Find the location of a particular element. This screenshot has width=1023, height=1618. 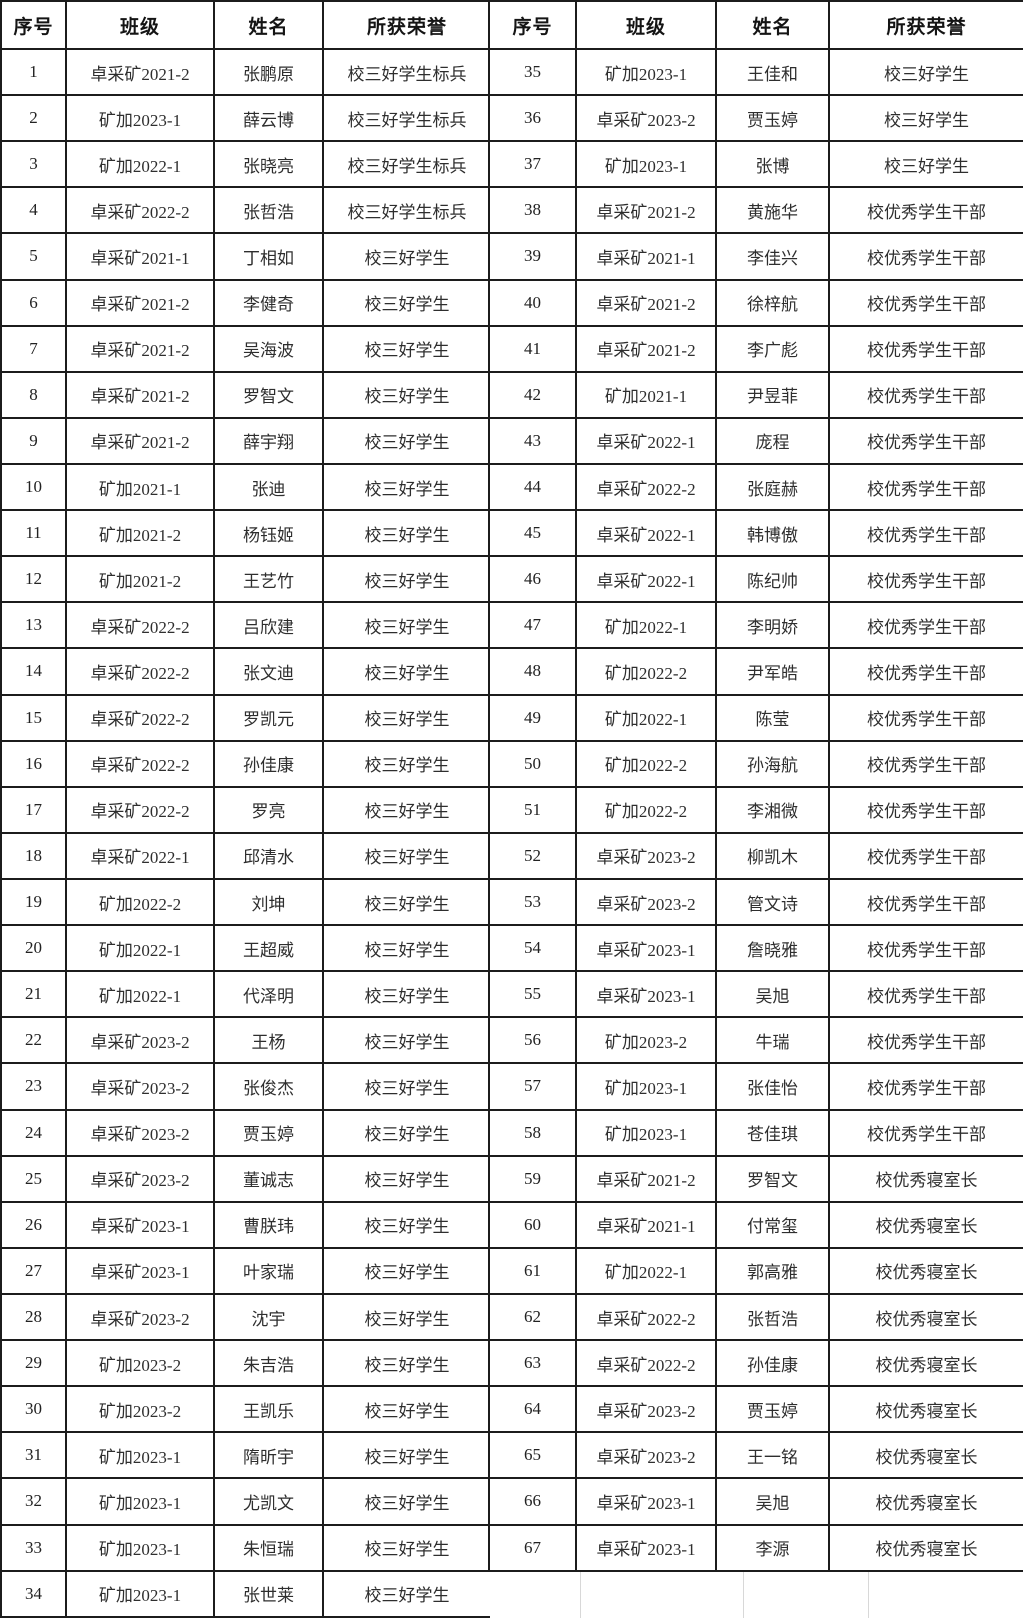

cell-honor: 校三好学生标兵 is located at coordinates (407, 118).